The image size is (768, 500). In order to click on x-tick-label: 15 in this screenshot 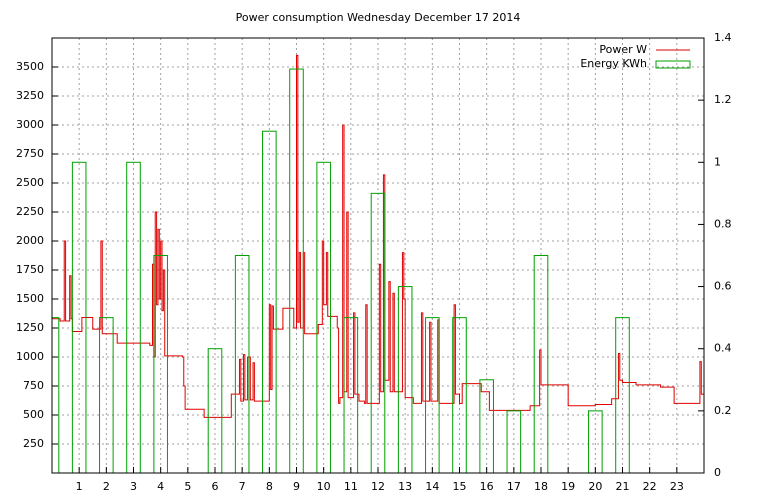, I will do `click(460, 486)`.